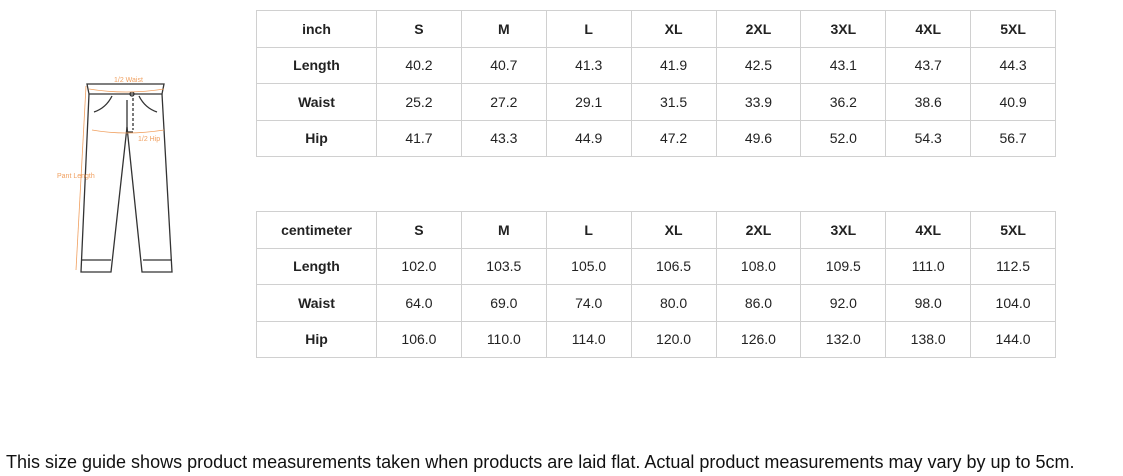 This screenshot has width=1123, height=476. Describe the element at coordinates (1013, 303) in the screenshot. I see `measurement-cell: 104.0` at that location.